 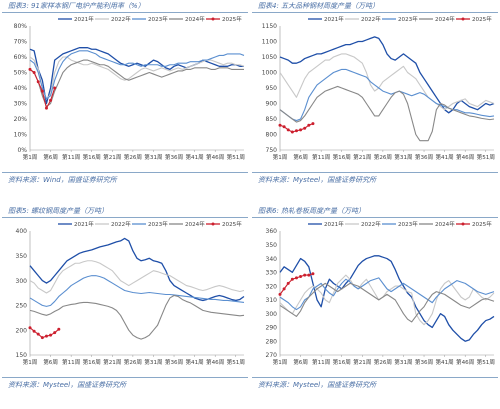 I want to click on legend-marker-y2025, so click(x=463, y=224).